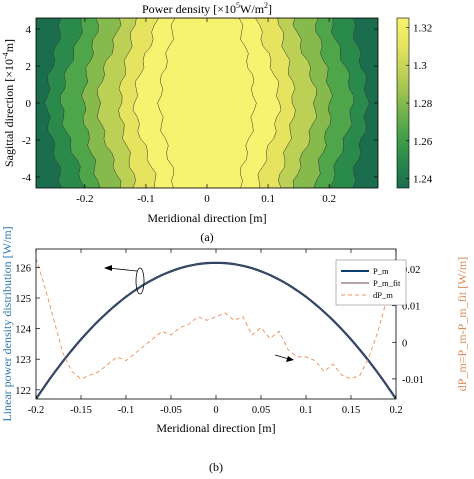  What do you see at coordinates (351, 410) in the screenshot?
I see `line-xtick-label: 0.15` at bounding box center [351, 410].